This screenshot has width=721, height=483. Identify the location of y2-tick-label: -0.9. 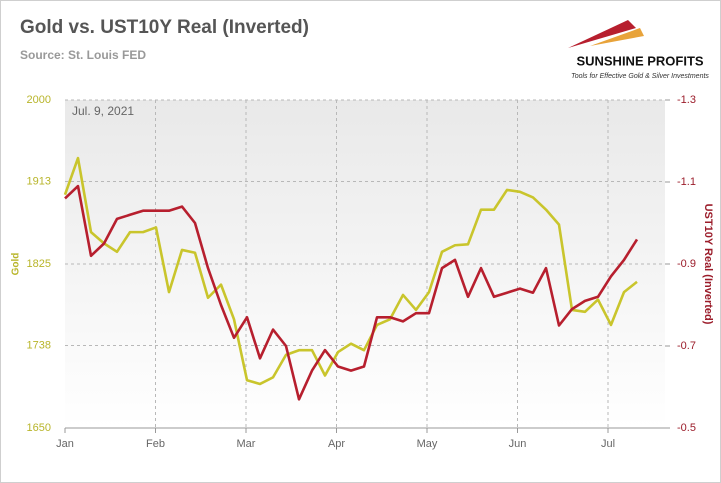
(686, 264).